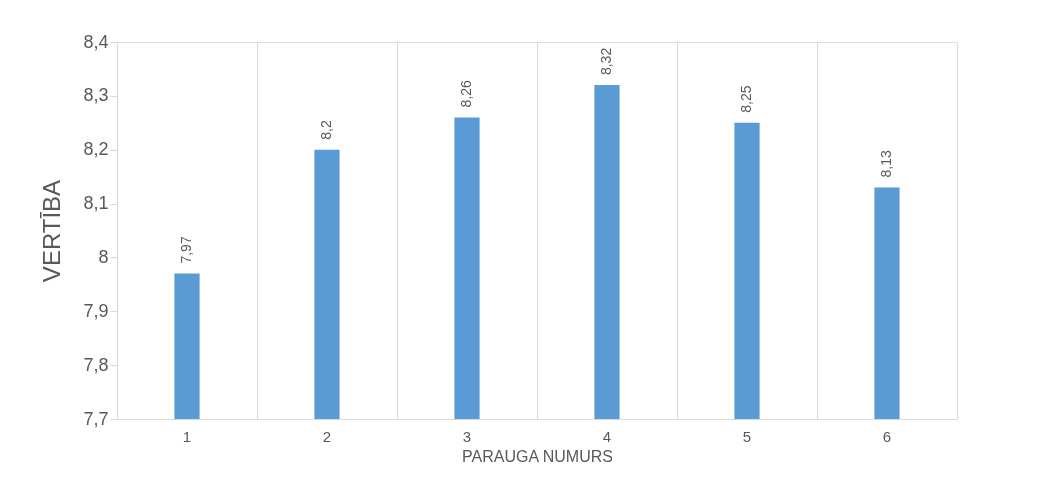 The width and height of the screenshot is (1059, 499). What do you see at coordinates (747, 436) in the screenshot?
I see `x-tick-label: 5` at bounding box center [747, 436].